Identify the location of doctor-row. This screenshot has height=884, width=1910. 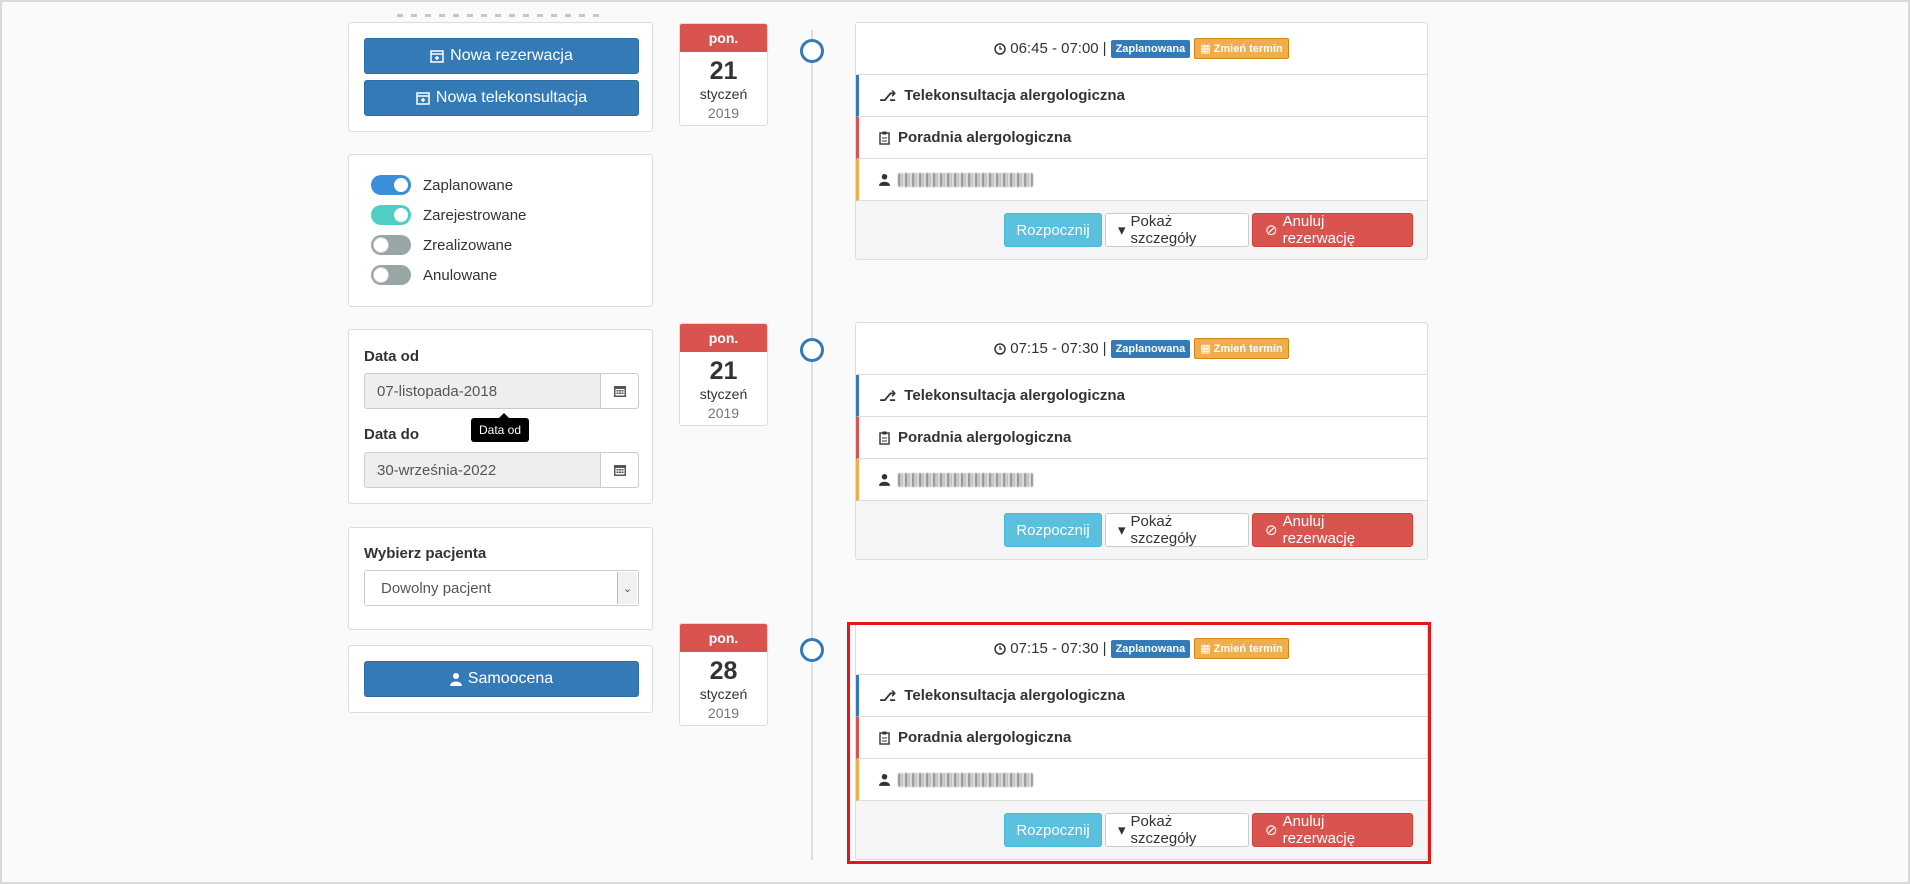
(1141, 180).